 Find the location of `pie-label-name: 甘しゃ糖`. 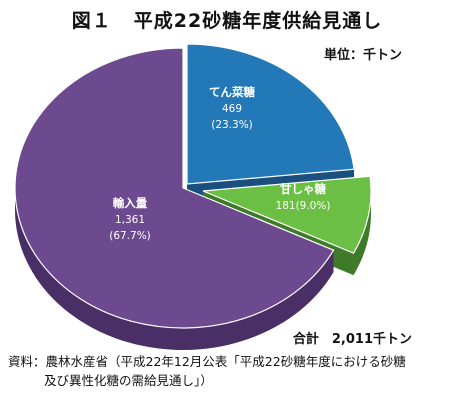

pie-label-name: 甘しゃ糖 is located at coordinates (303, 189).